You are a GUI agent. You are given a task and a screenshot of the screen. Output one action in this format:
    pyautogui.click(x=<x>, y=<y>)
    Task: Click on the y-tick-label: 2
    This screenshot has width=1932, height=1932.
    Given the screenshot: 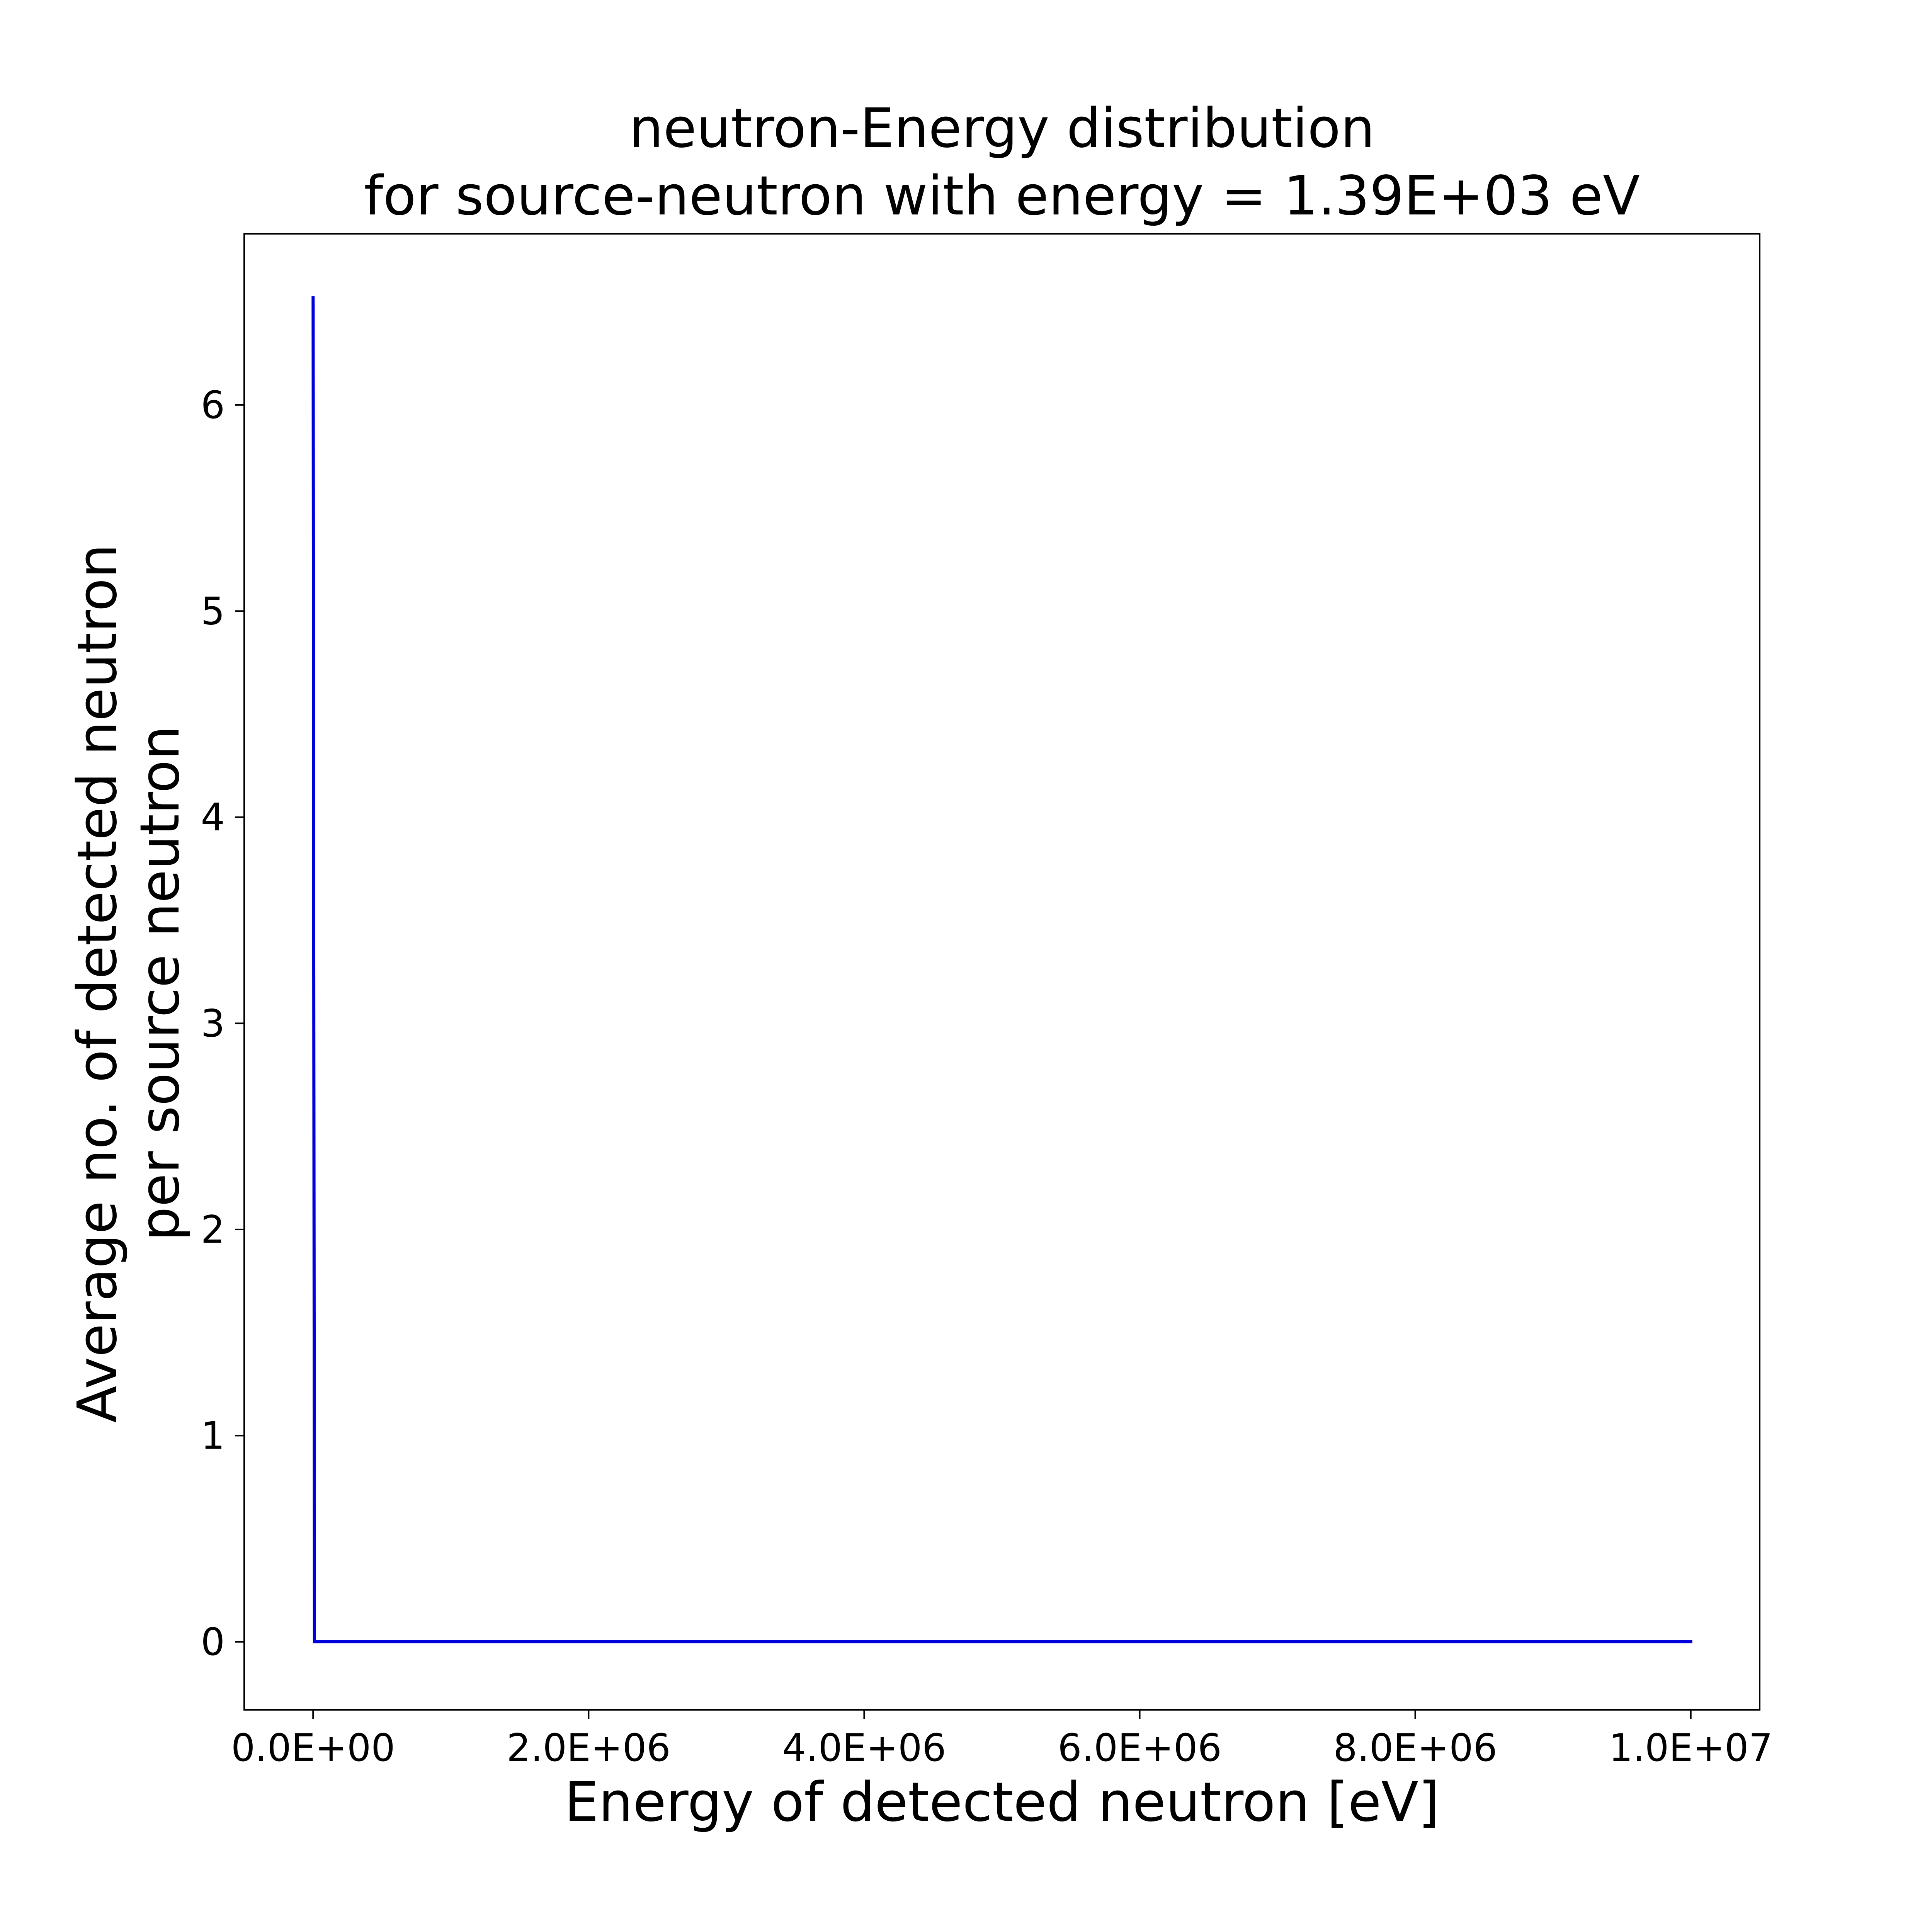 What is the action you would take?
    pyautogui.click(x=213, y=1230)
    